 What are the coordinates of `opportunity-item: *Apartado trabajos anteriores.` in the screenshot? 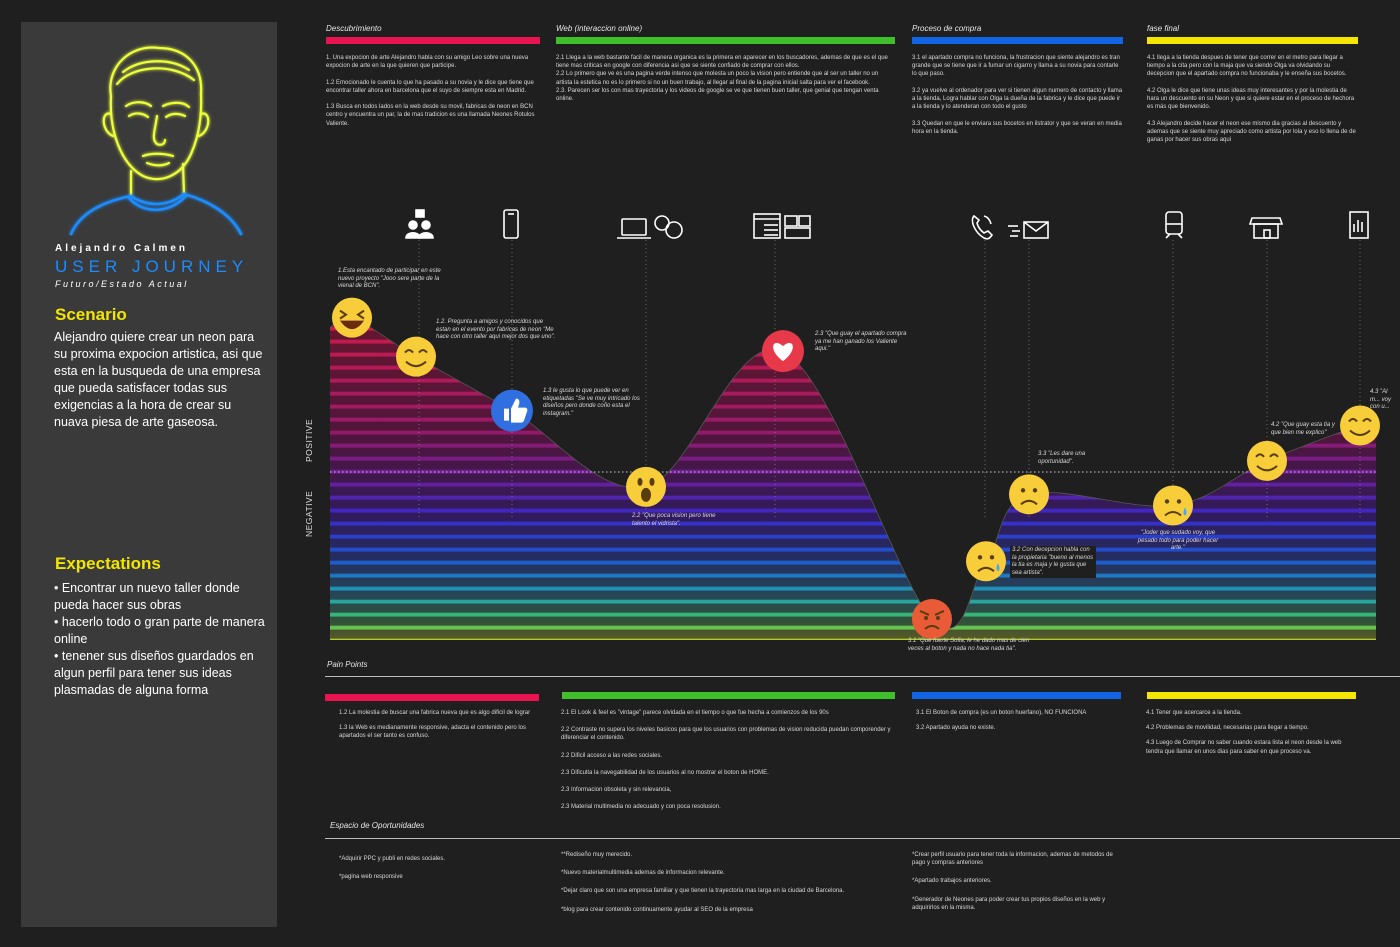 It's located at (952, 881).